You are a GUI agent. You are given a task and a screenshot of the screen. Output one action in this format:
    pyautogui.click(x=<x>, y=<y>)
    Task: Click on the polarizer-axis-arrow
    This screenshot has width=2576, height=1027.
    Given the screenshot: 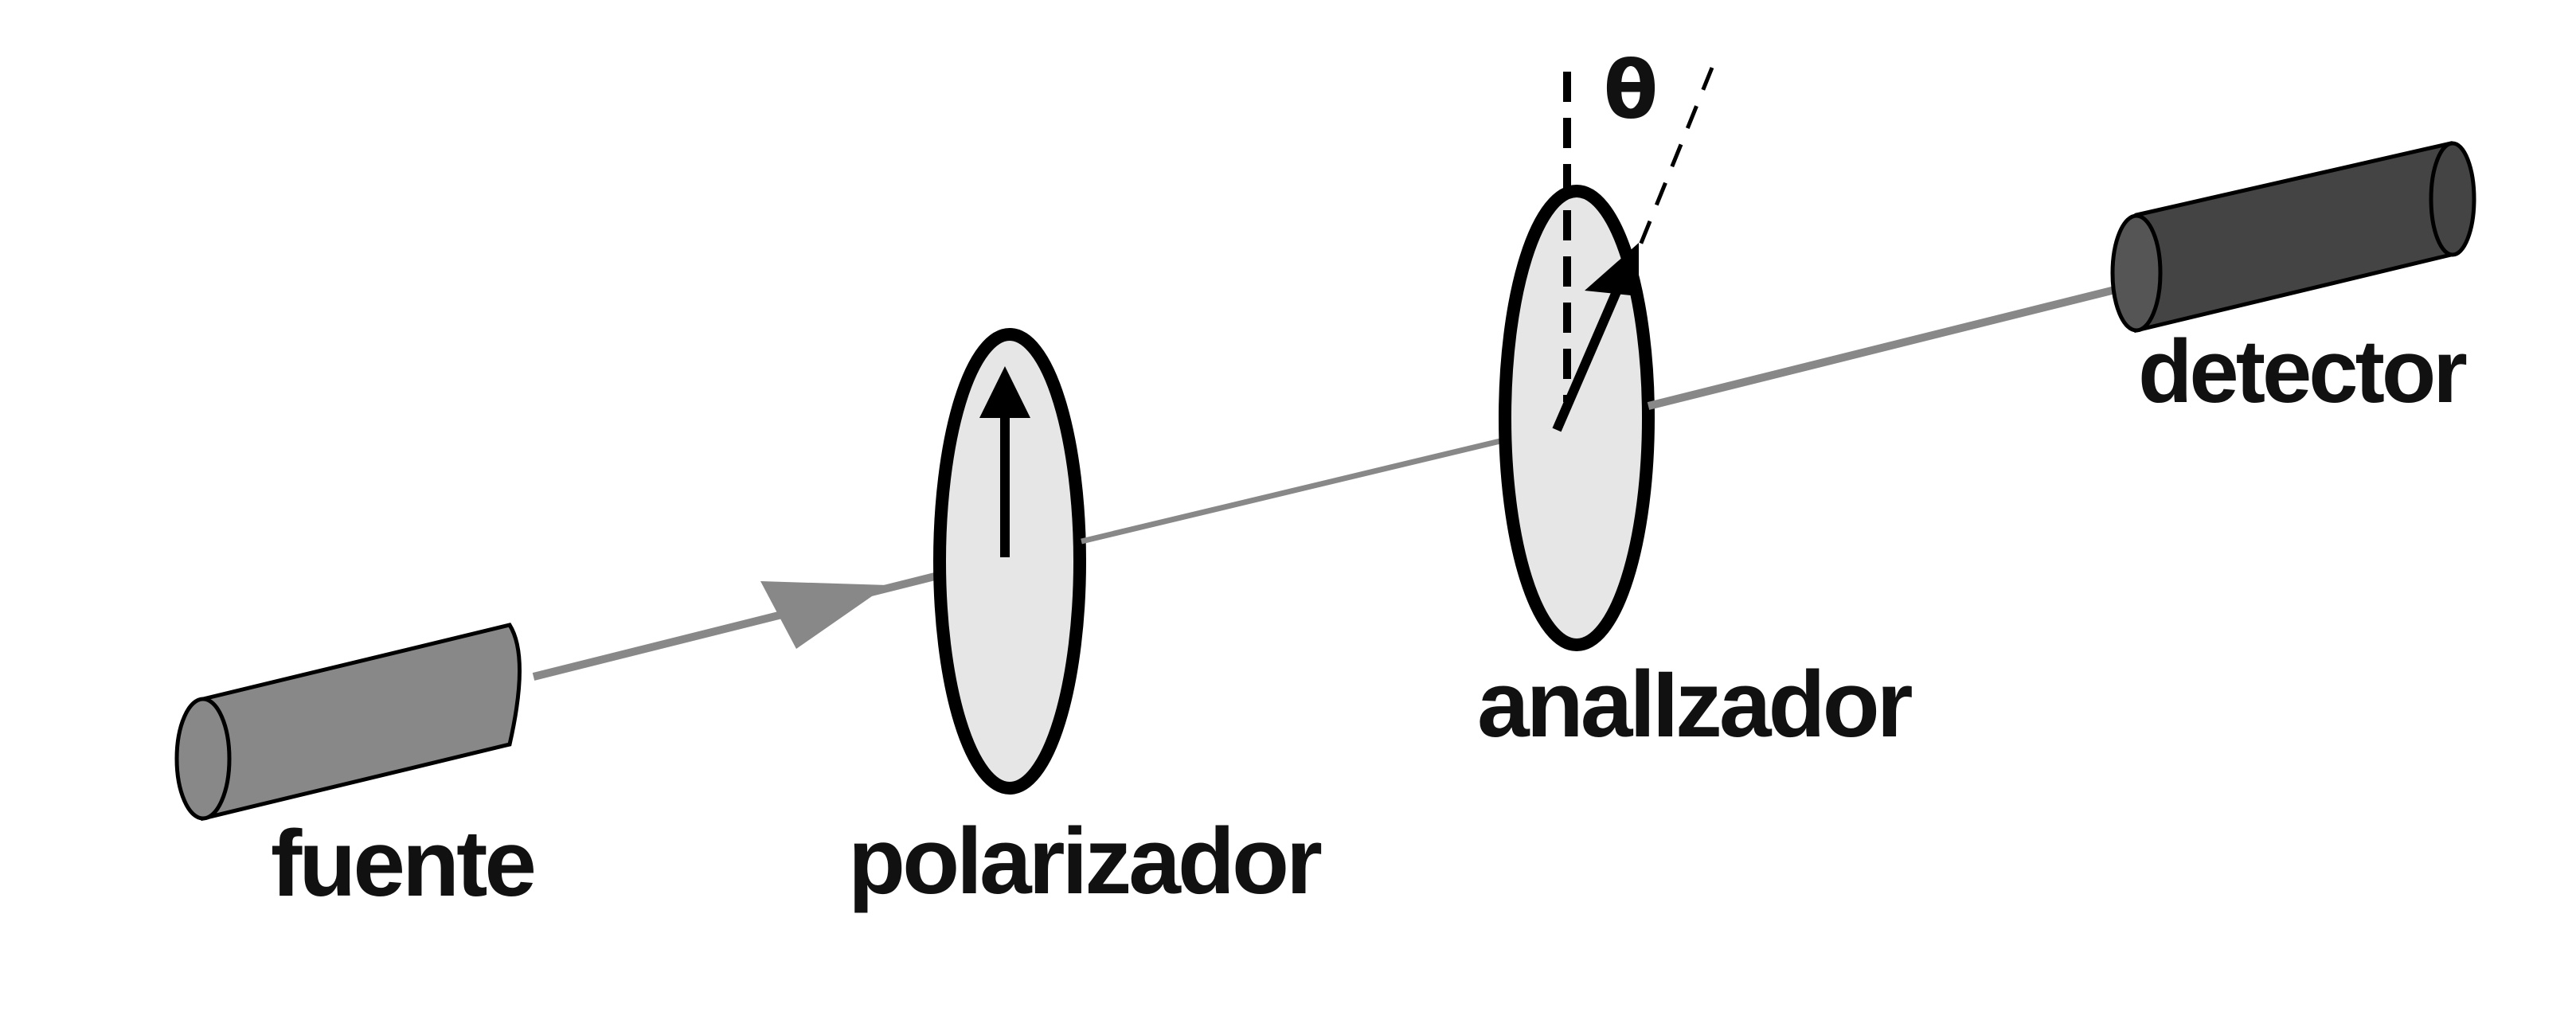 What is the action you would take?
    pyautogui.click(x=1005, y=461)
    